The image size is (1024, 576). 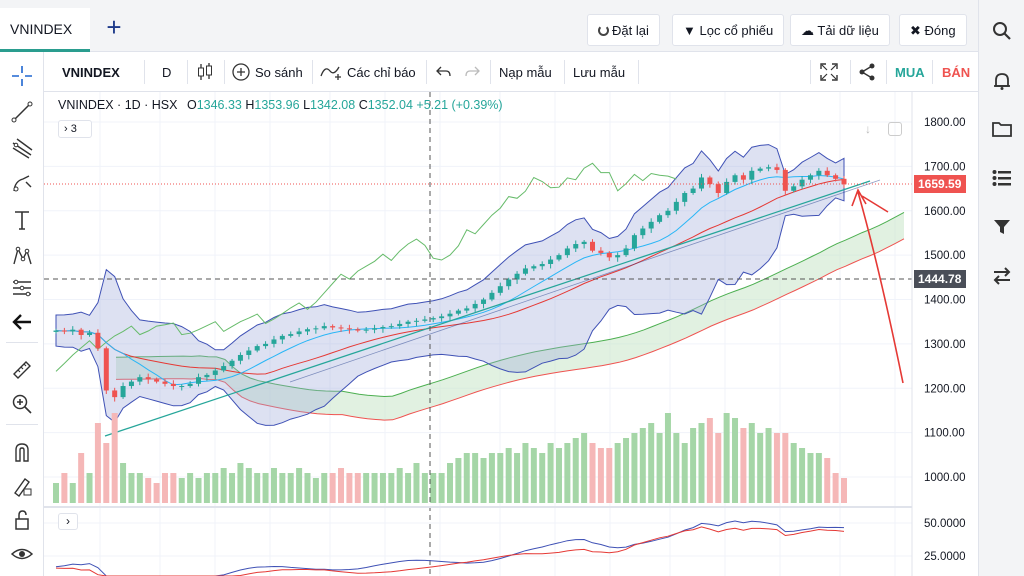 What do you see at coordinates (478, 507) in the screenshot?
I see `pane-separator` at bounding box center [478, 507].